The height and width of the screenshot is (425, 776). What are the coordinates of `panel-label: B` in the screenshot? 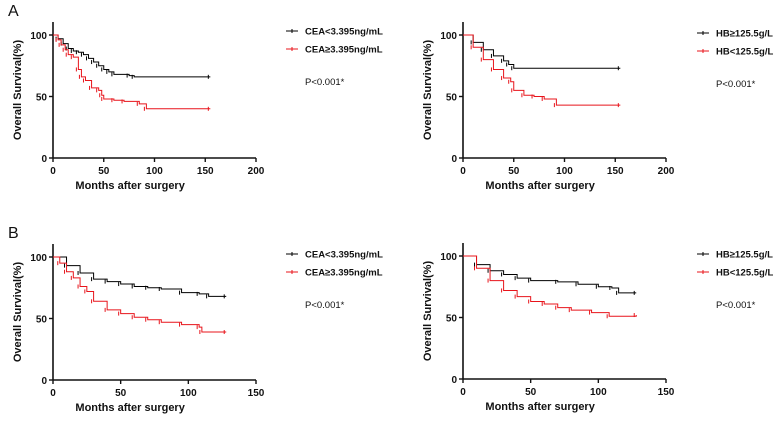 It's located at (13, 233).